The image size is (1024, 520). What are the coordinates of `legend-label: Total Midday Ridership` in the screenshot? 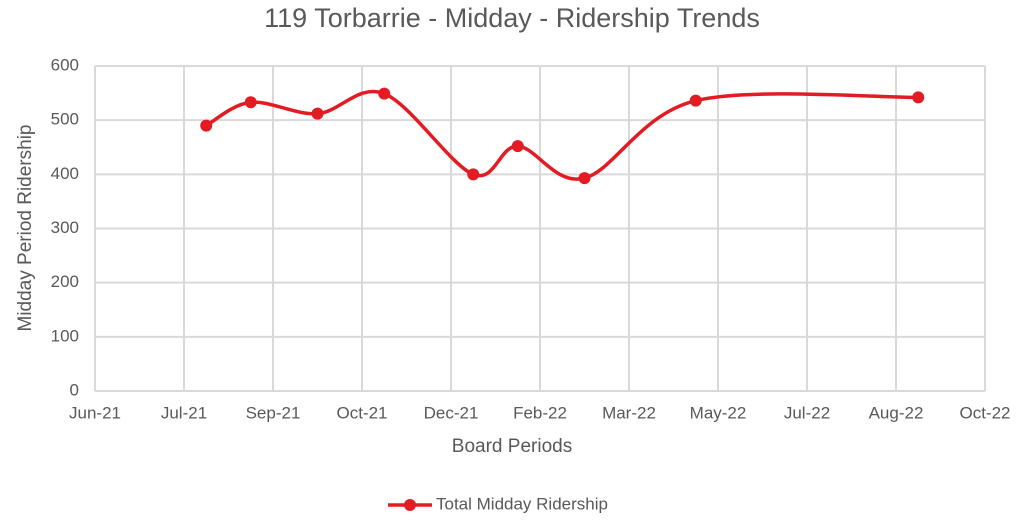 It's located at (522, 503).